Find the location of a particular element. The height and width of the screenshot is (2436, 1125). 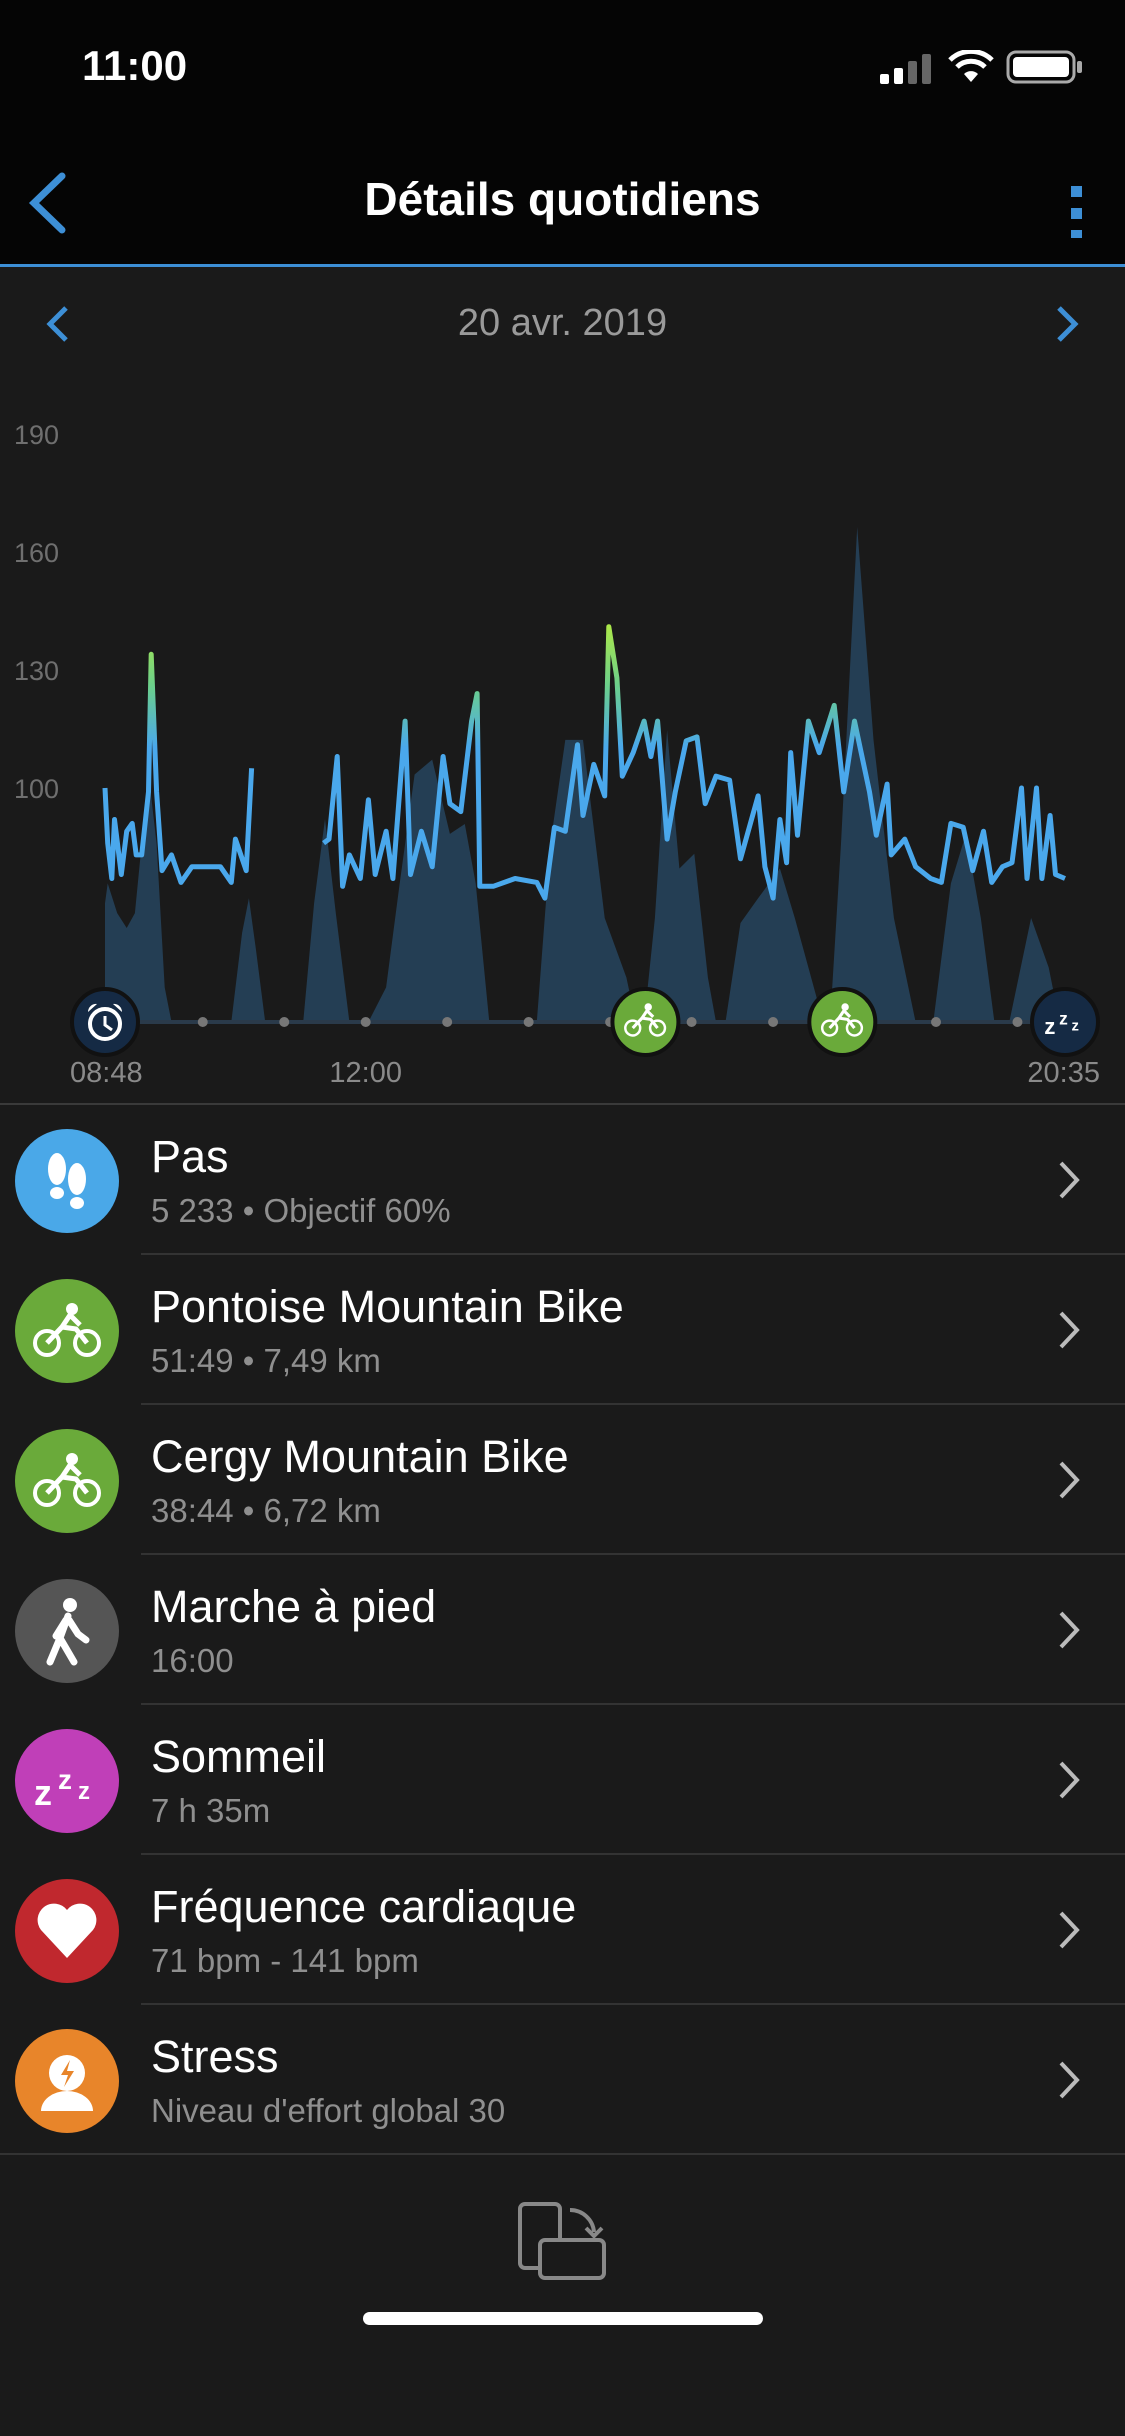

item-title: Pontoise Mountain Bike is located at coordinates (387, 1306).